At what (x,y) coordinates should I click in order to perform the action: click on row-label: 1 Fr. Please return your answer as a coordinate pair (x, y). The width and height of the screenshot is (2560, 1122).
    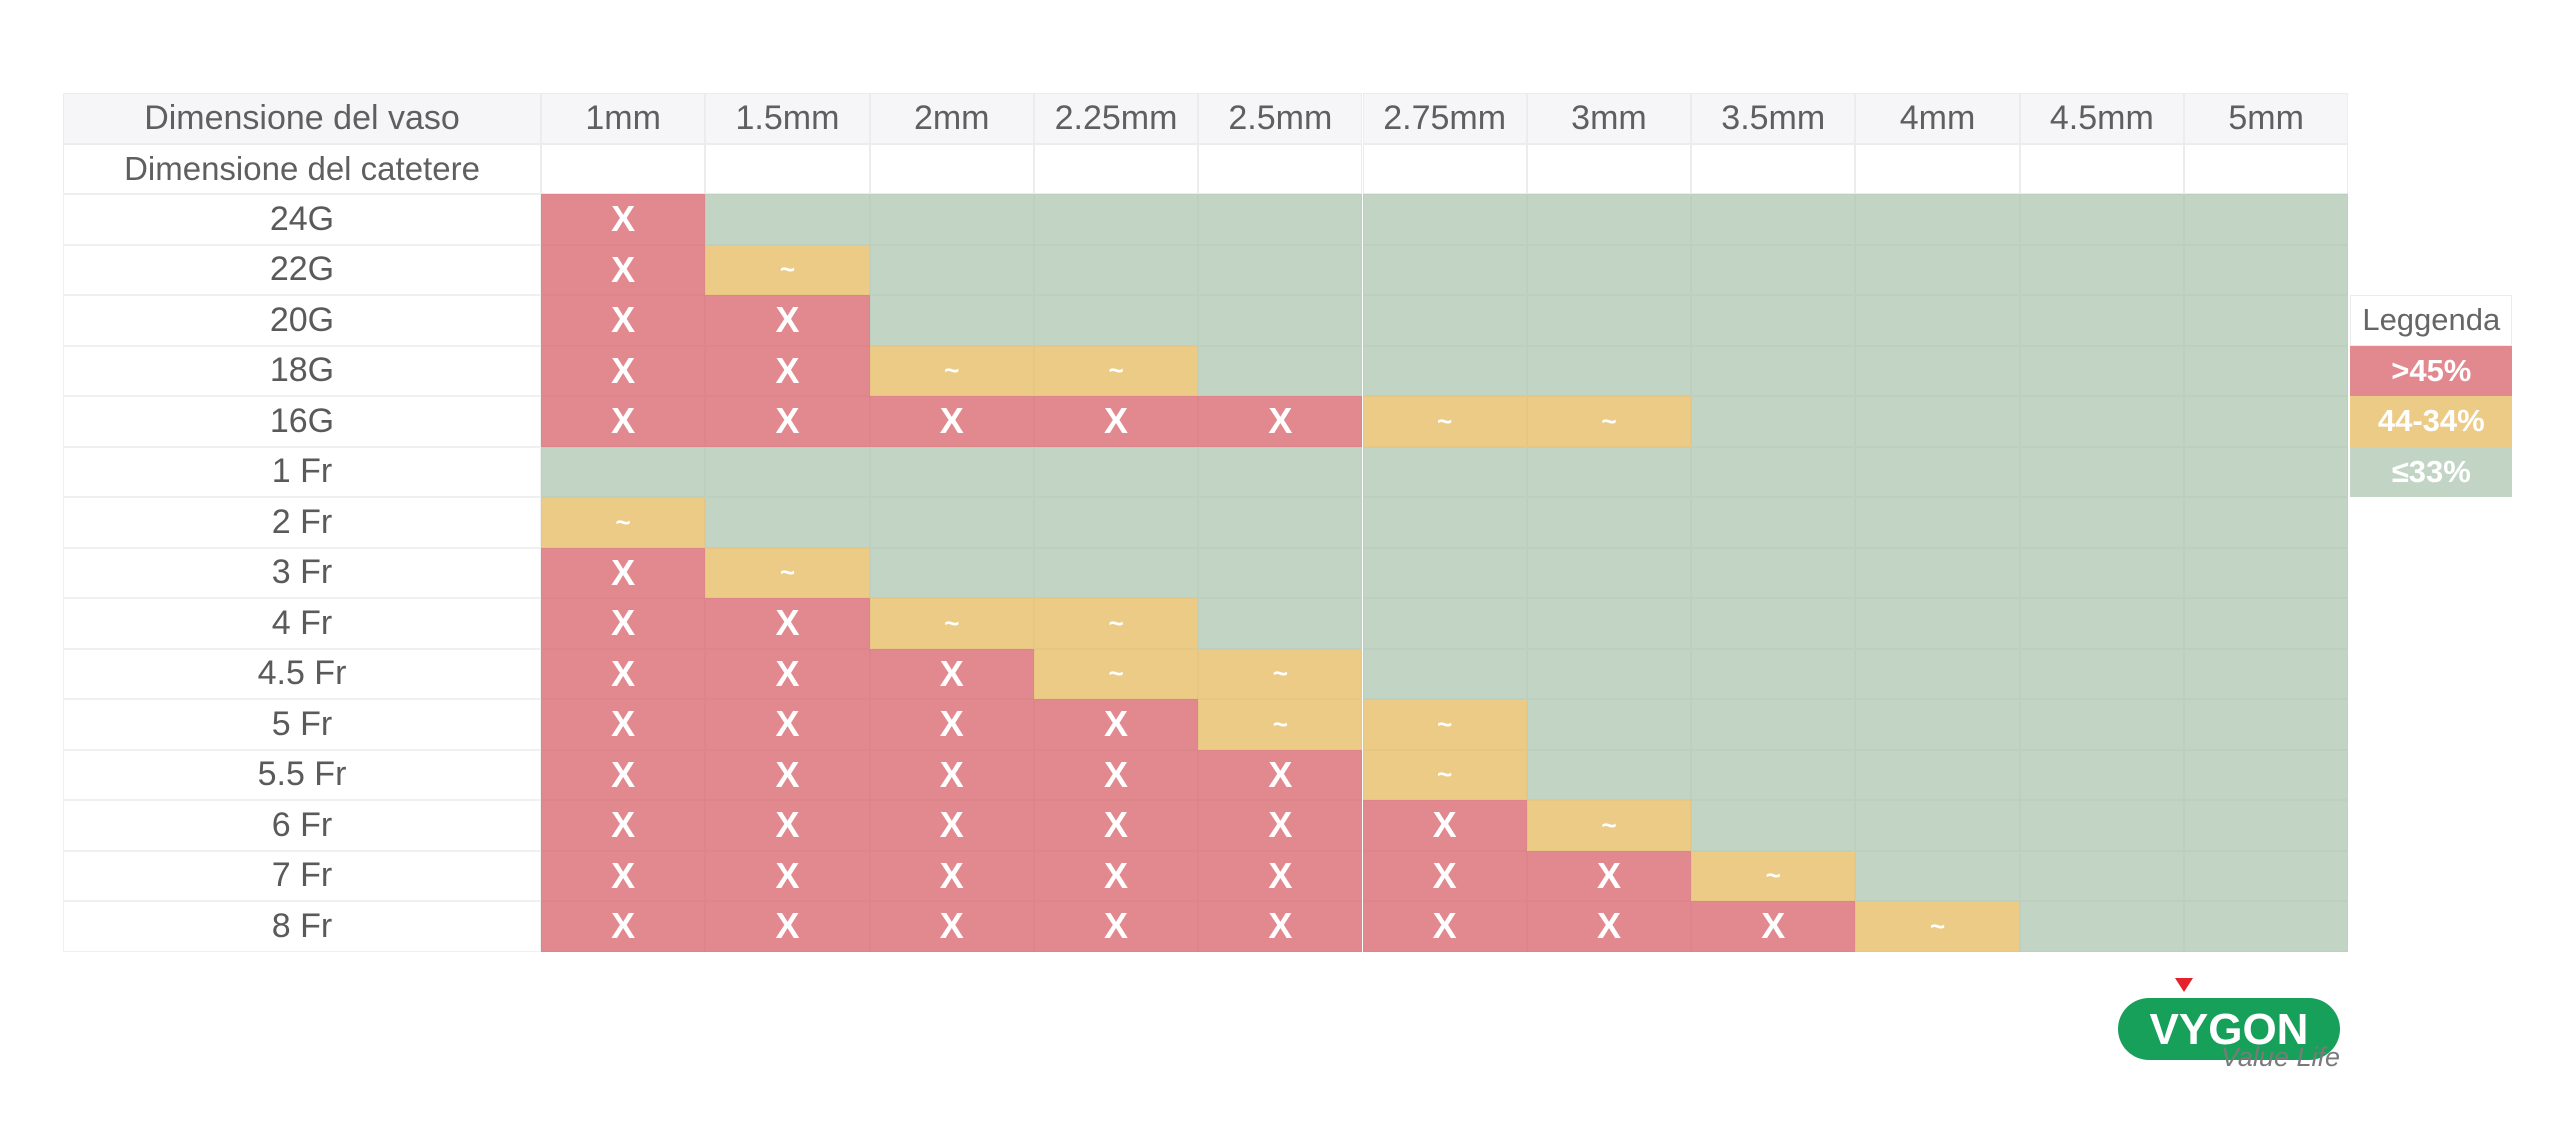
    Looking at the image, I should click on (302, 471).